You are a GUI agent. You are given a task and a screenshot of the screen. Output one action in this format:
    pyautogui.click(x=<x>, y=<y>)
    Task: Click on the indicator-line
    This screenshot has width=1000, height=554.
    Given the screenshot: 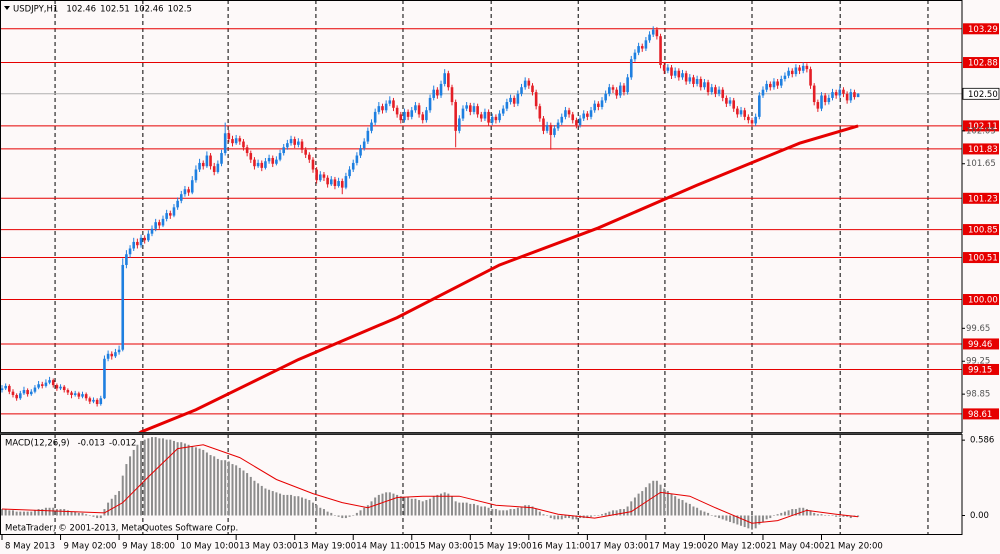 What is the action you would take?
    pyautogui.click(x=430, y=484)
    